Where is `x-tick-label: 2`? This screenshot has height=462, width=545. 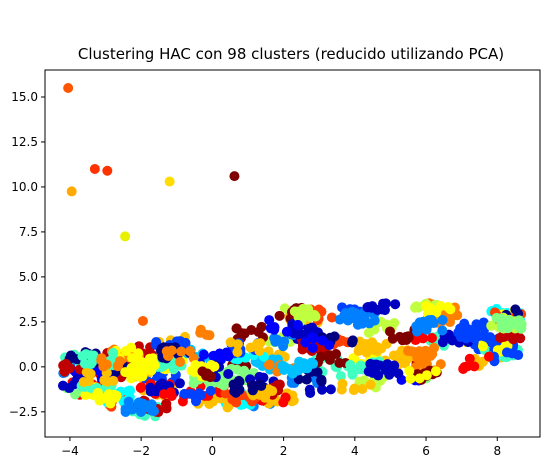
x-tick-label: 2 is located at coordinates (284, 451).